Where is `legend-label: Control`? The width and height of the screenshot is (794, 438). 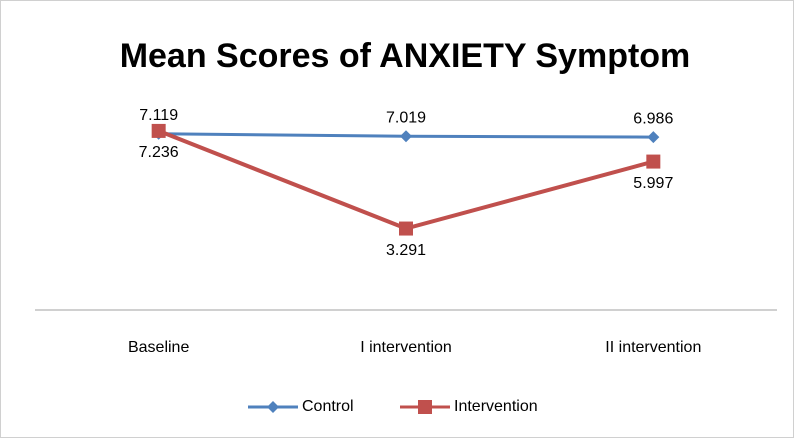 legend-label: Control is located at coordinates (328, 406).